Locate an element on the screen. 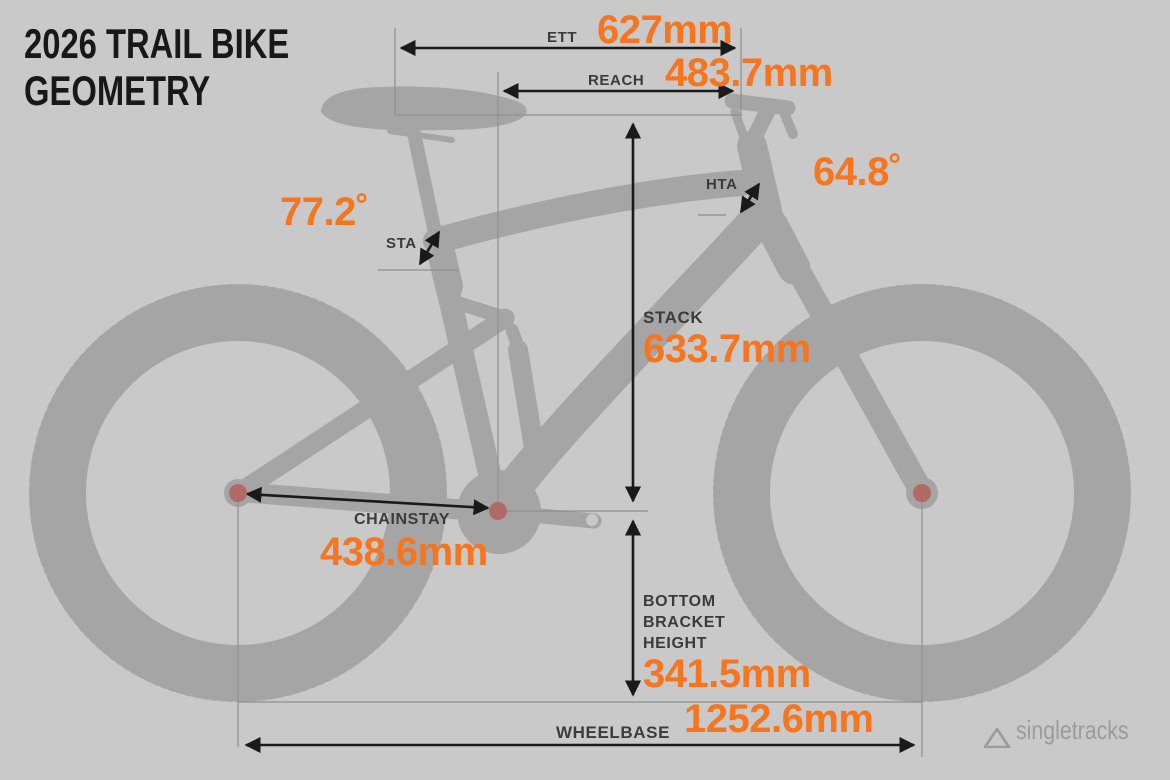  crank-arm is located at coordinates (546, 516).